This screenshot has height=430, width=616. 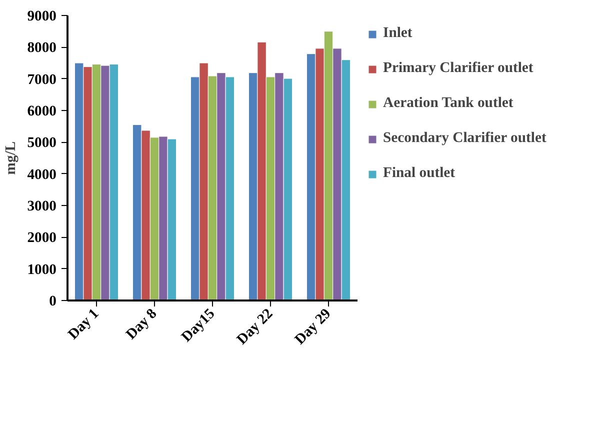 What do you see at coordinates (141, 324) in the screenshot?
I see `x-tick-label: Day 8` at bounding box center [141, 324].